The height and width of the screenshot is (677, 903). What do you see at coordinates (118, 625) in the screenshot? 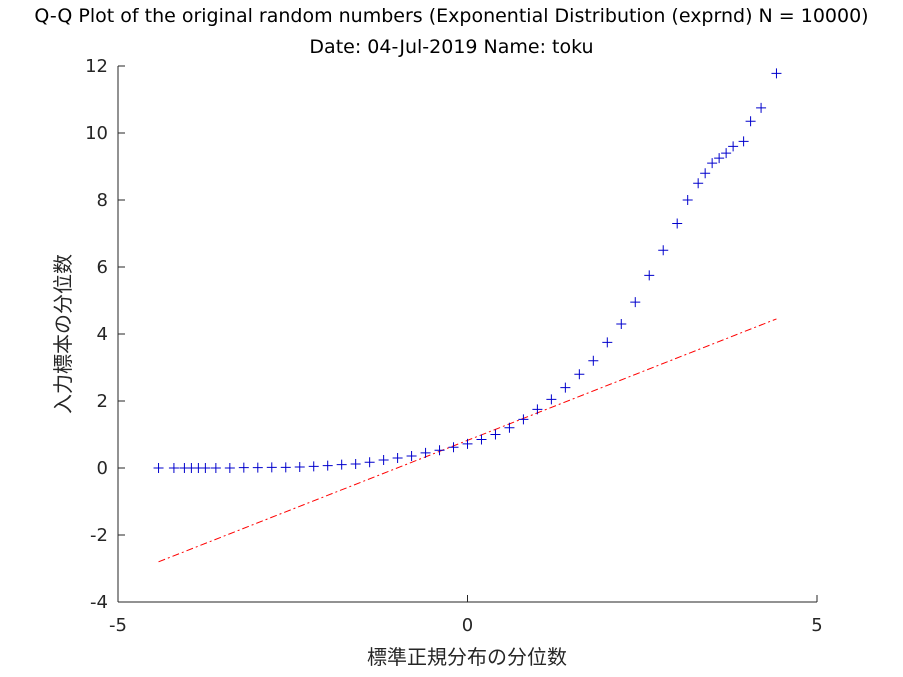
I see `x-tick-label-0: -5` at bounding box center [118, 625].